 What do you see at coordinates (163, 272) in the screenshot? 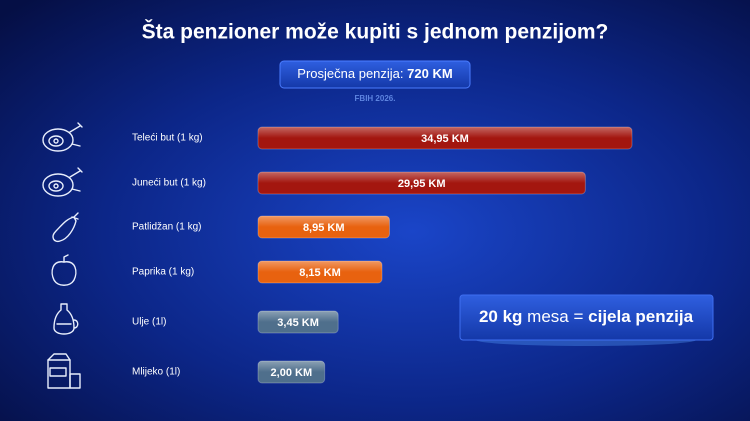
I see `category-label: Paprika (1 kg)` at bounding box center [163, 272].